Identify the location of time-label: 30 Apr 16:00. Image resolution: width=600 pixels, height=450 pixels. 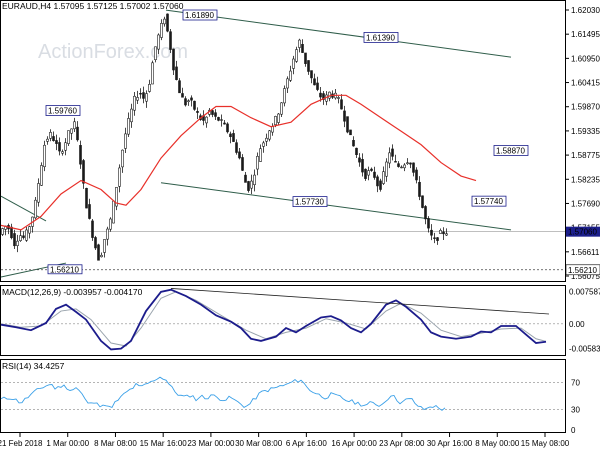
(450, 443).